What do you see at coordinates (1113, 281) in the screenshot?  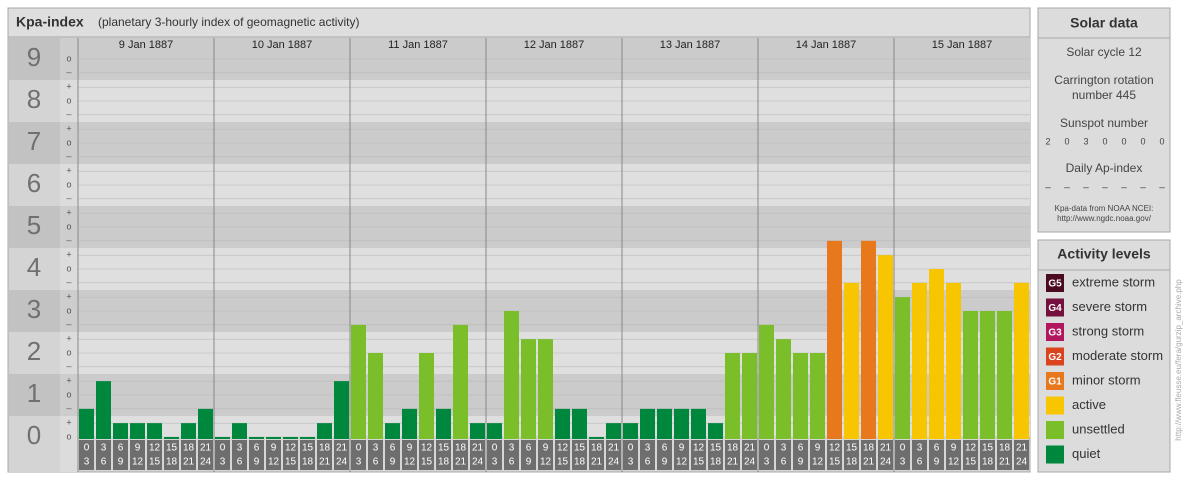 I see `legend-label: extreme storm` at bounding box center [1113, 281].